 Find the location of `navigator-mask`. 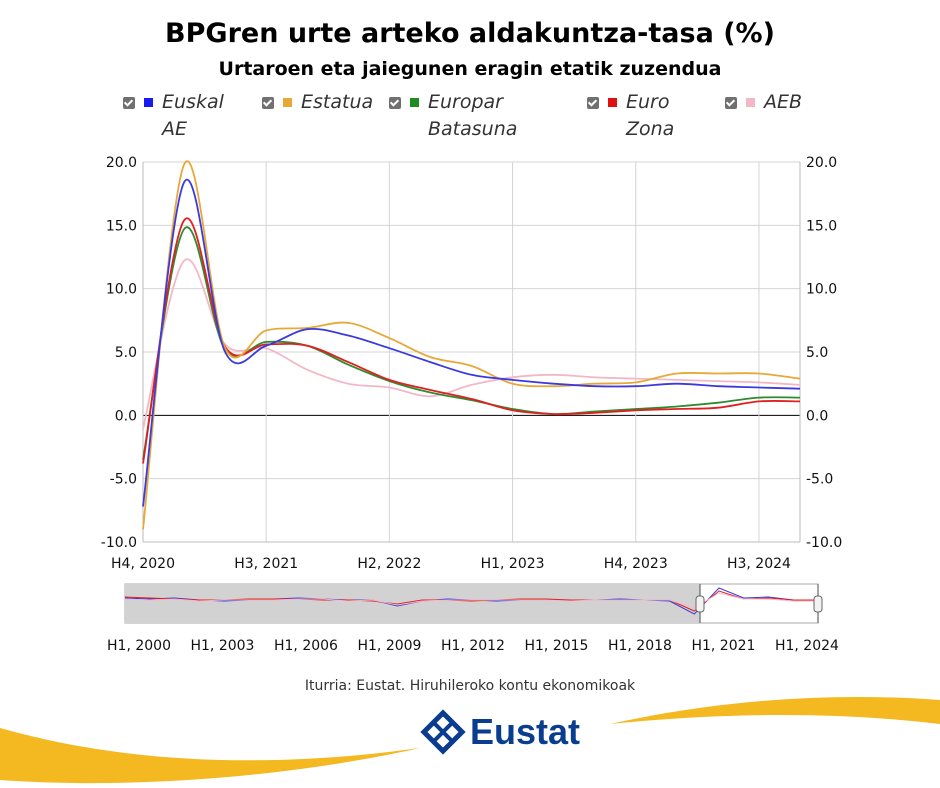

navigator-mask is located at coordinates (412, 603).